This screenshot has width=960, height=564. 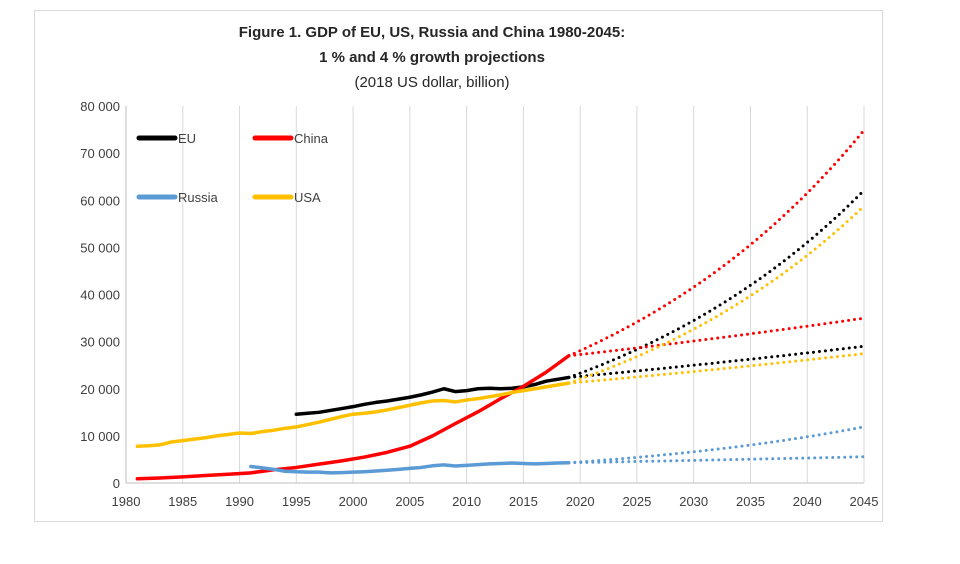 What do you see at coordinates (100, 295) in the screenshot?
I see `y-tick-label-40000: 40 000` at bounding box center [100, 295].